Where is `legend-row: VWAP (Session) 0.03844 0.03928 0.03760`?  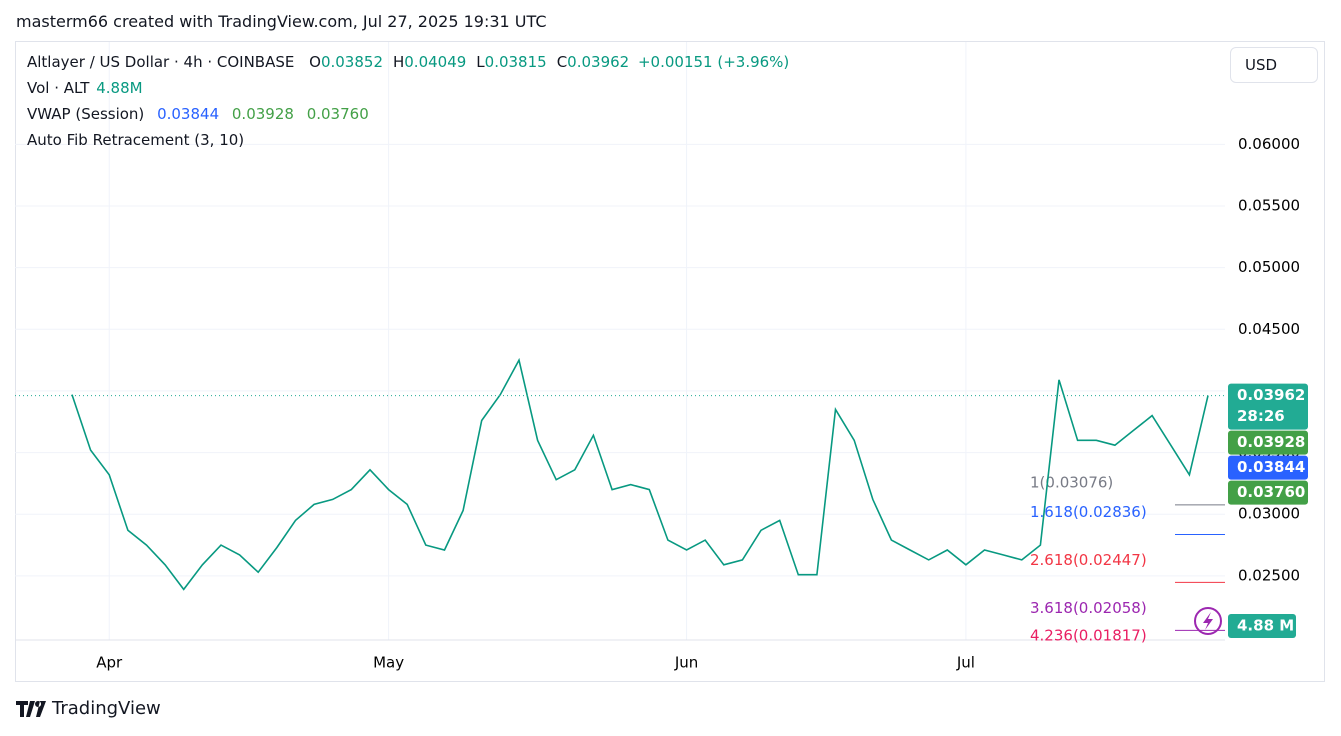
legend-row: VWAP (Session) 0.03844 0.03928 0.03760 is located at coordinates (199, 114).